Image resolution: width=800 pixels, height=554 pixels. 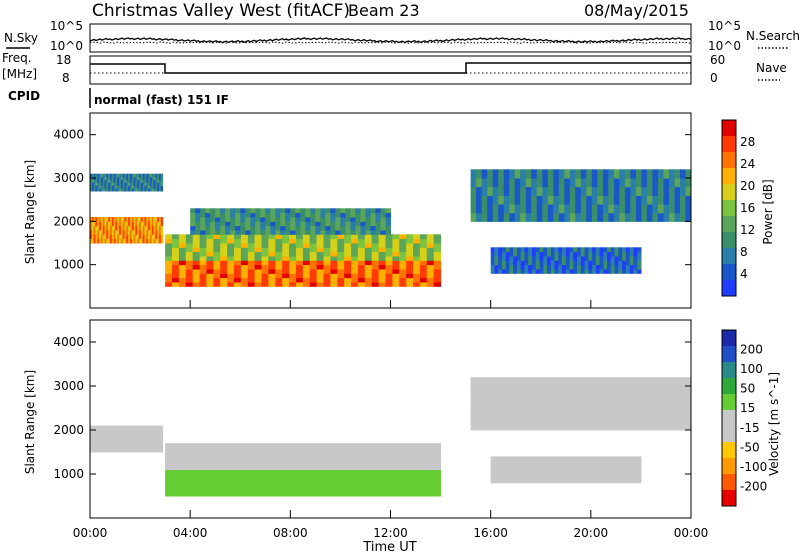 What do you see at coordinates (724, 26) in the screenshot?
I see `noise-top-tick-right: 10^5` at bounding box center [724, 26].